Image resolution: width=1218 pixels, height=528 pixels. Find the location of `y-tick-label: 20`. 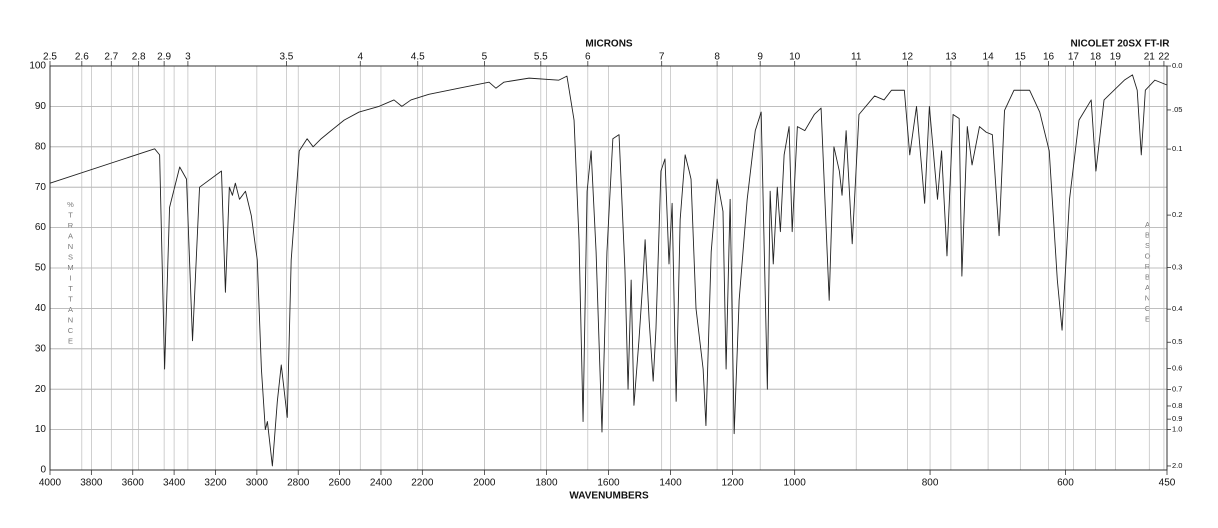

y-tick-label: 20 is located at coordinates (41, 389).